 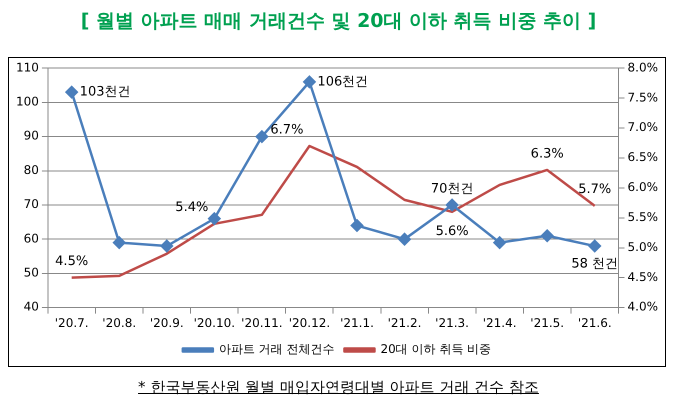 What do you see at coordinates (643, 247) in the screenshot?
I see `y2-tick-label: 5.0%` at bounding box center [643, 247].